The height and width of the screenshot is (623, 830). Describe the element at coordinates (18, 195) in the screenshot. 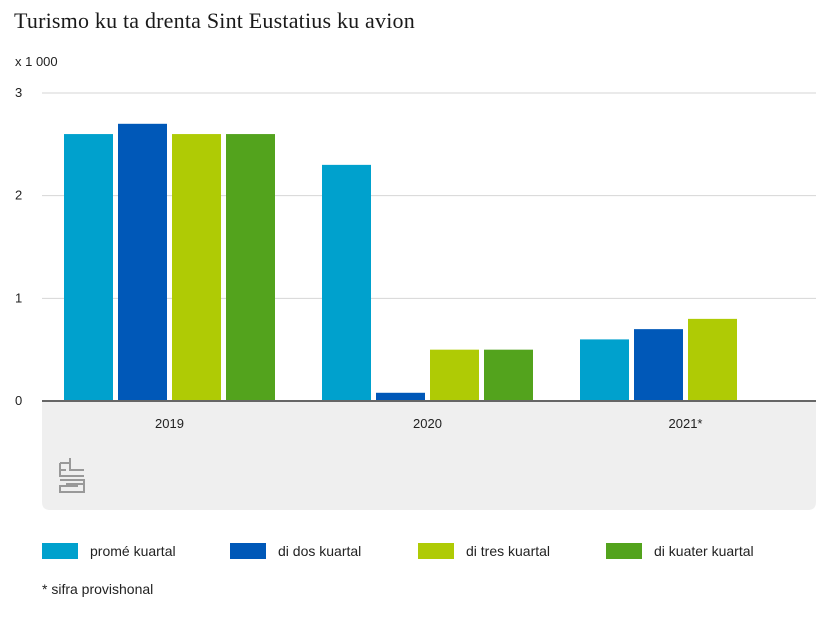

I see `y-tick-label: 2` at that location.